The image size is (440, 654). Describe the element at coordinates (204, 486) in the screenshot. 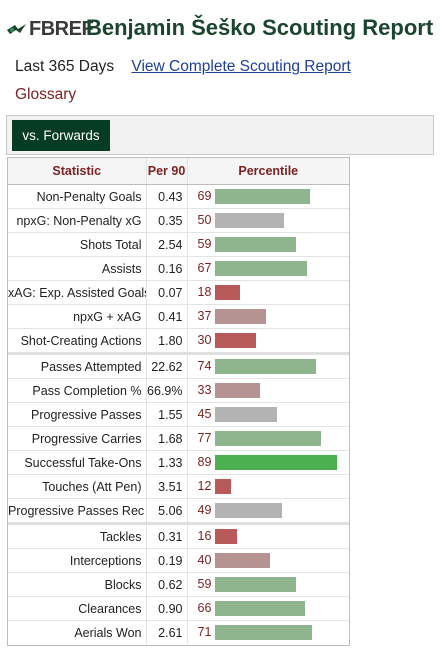

I see `percentile-value: 12` at that location.